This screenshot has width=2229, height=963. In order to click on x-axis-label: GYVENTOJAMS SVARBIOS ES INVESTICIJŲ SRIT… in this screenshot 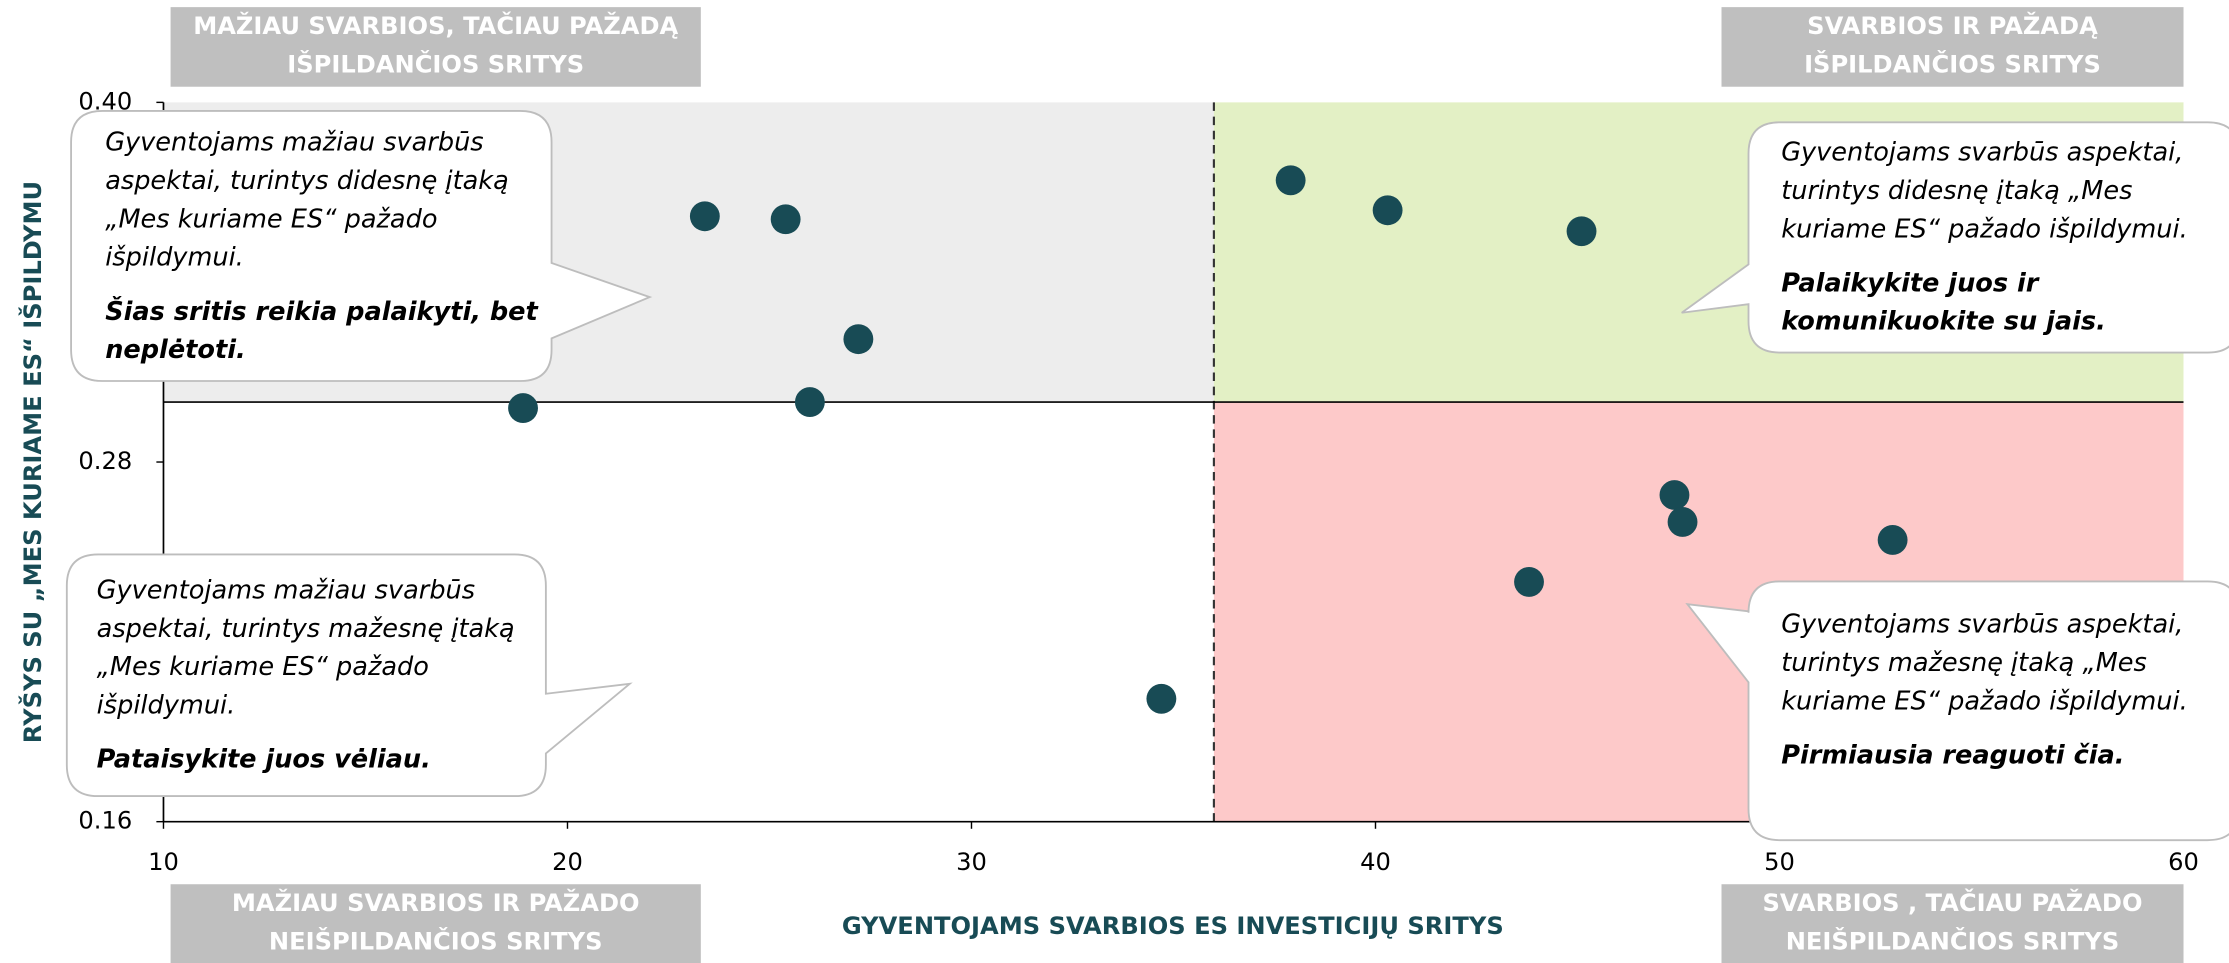, I will do `click(1173, 926)`.